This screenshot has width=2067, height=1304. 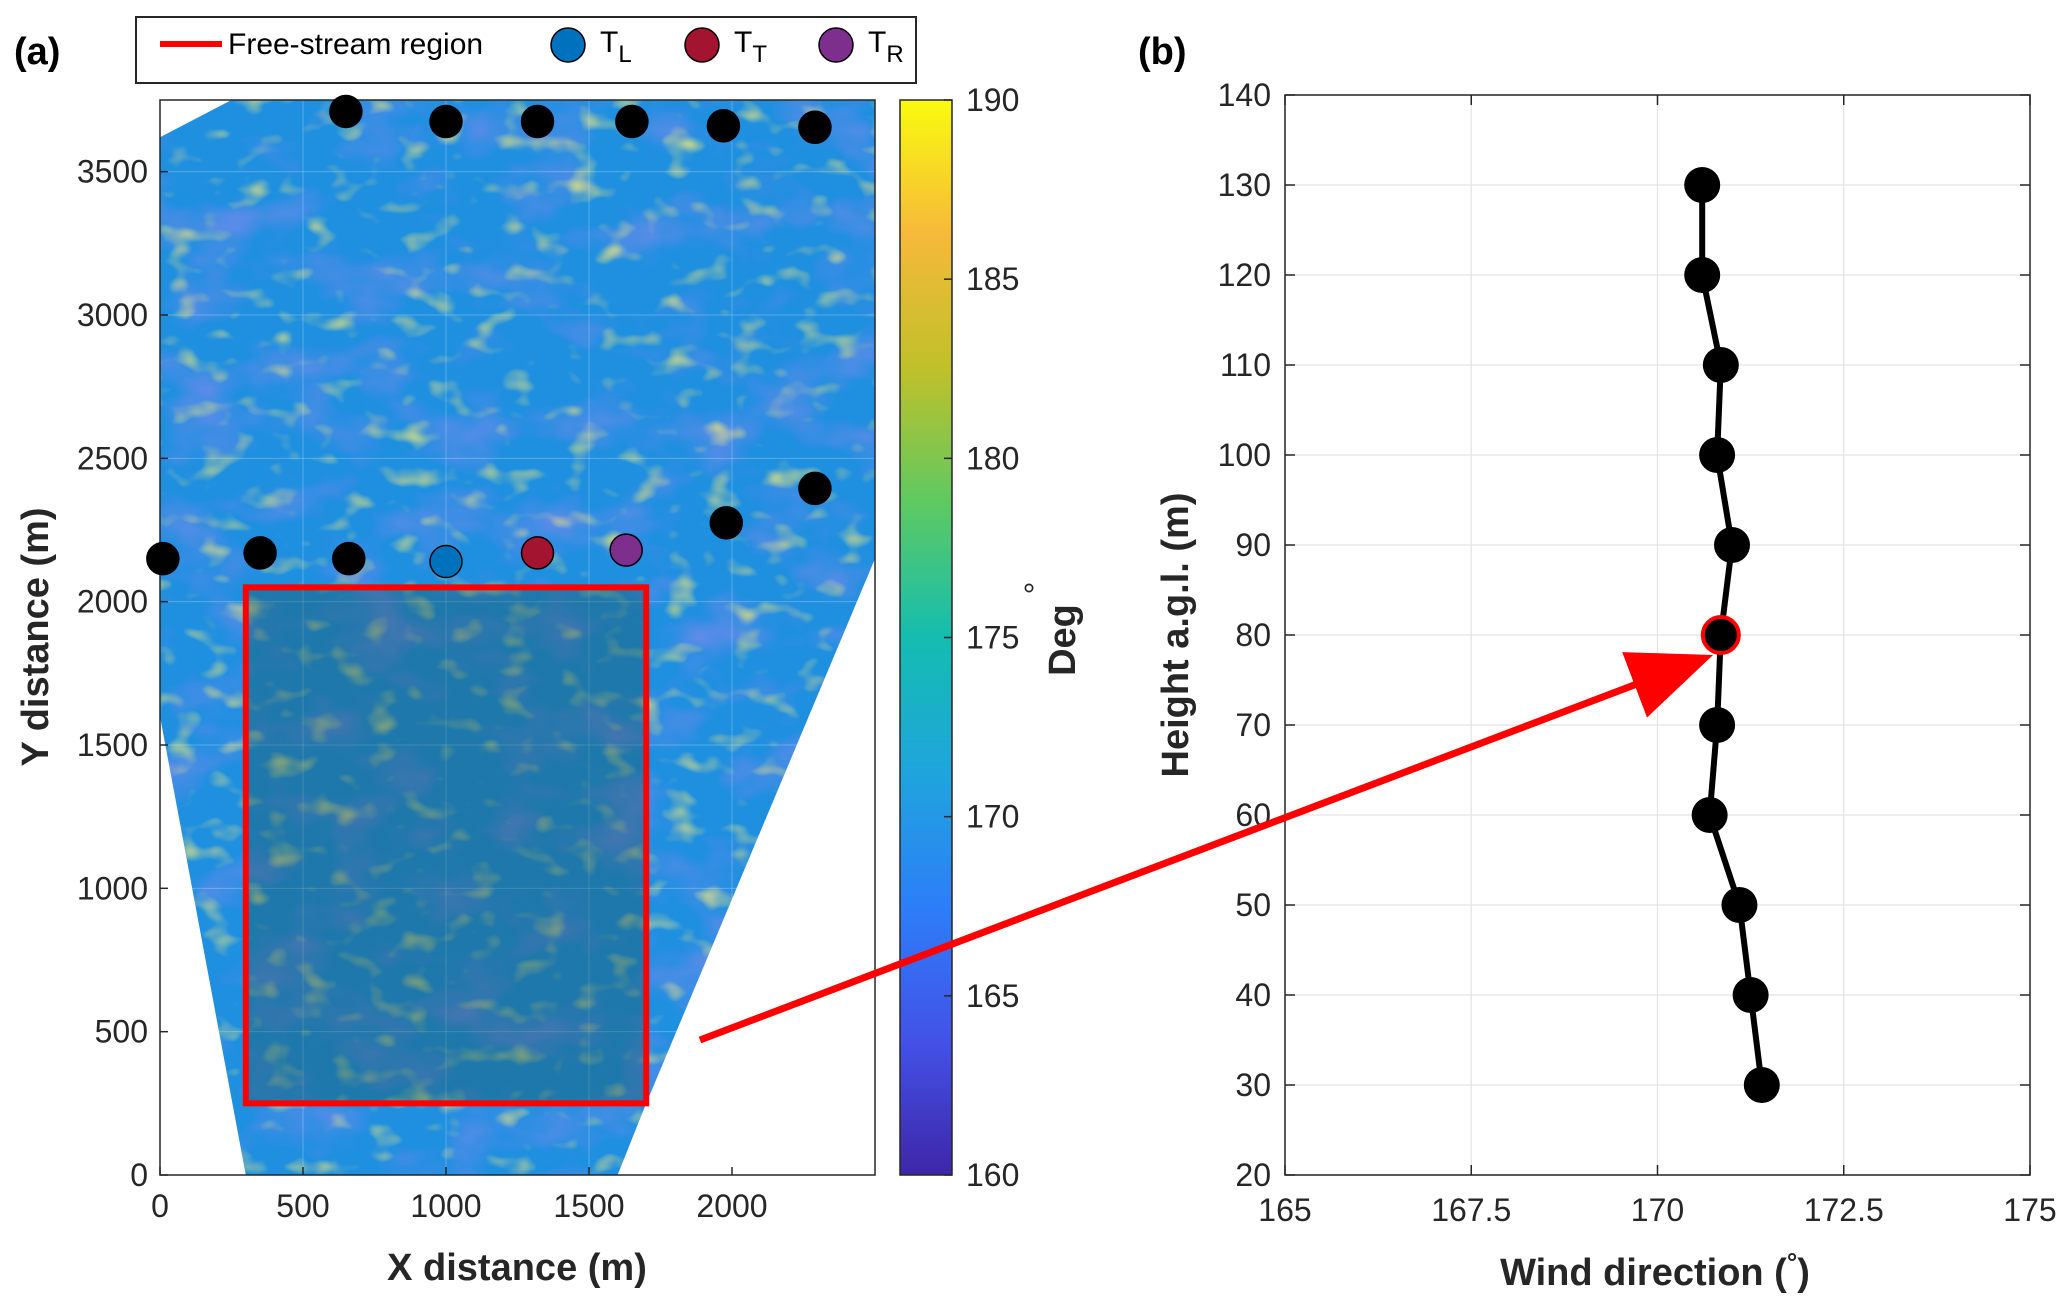 What do you see at coordinates (160, 1206) in the screenshot?
I see `panel-a-x-tick-label: 0` at bounding box center [160, 1206].